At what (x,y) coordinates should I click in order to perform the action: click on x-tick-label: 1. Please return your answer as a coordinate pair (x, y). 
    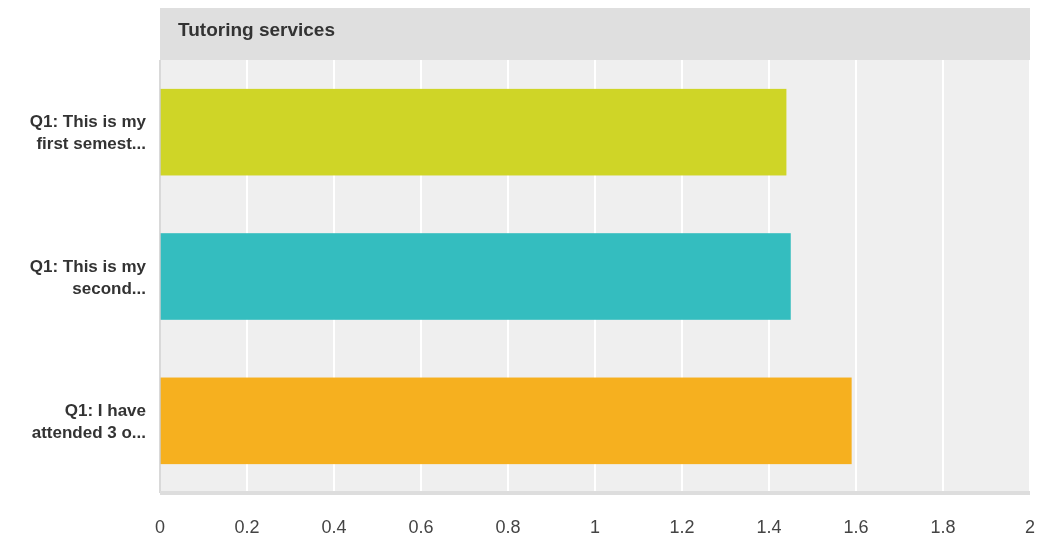
    Looking at the image, I should click on (595, 527).